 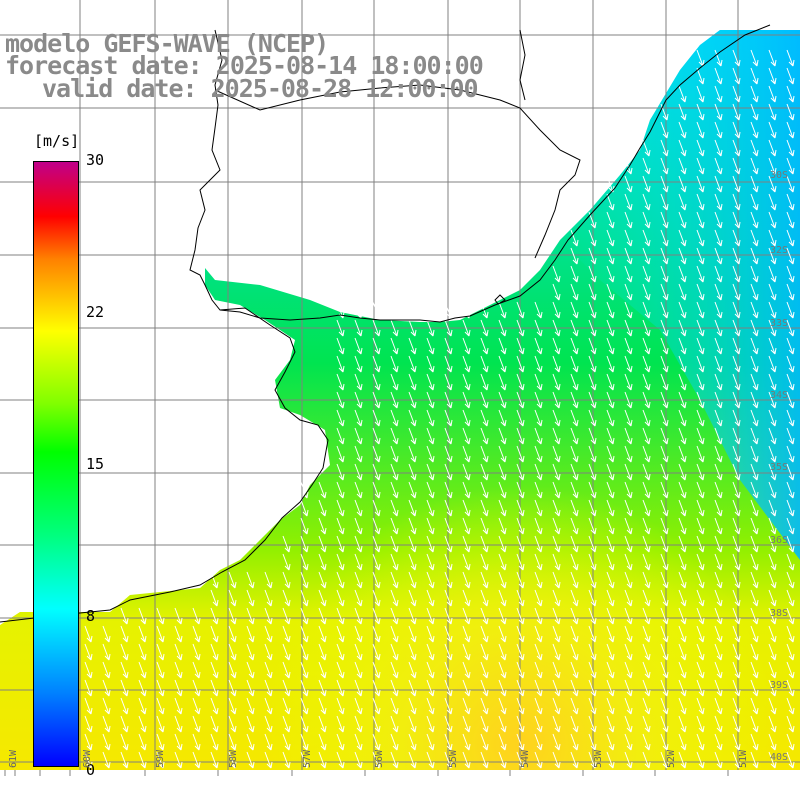 I want to click on colorbar, so click(x=56, y=464).